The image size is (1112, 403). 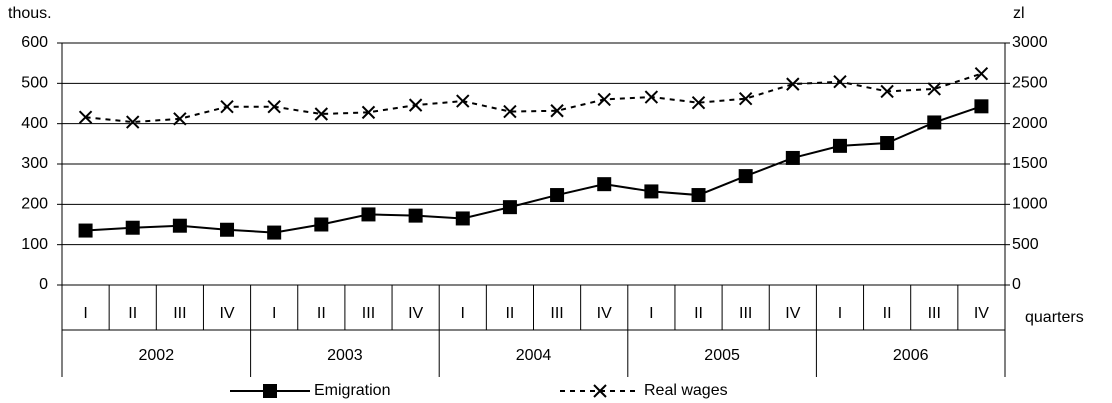 What do you see at coordinates (1030, 204) in the screenshot?
I see `y2-tick-label: 1000` at bounding box center [1030, 204].